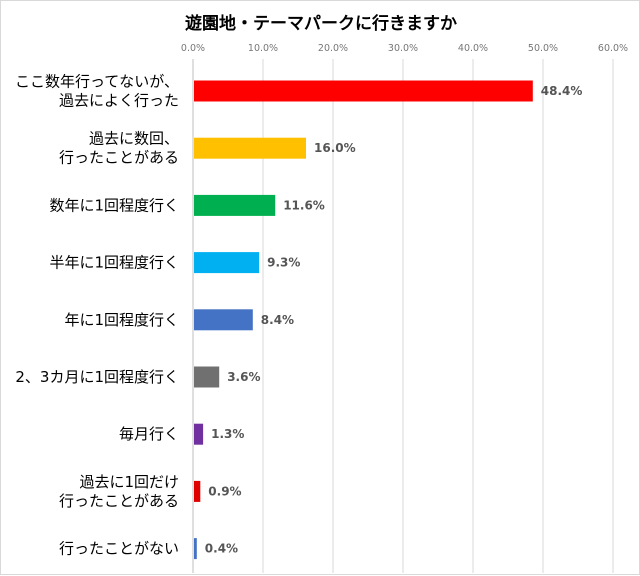 The width and height of the screenshot is (640, 576). Describe the element at coordinates (321, 23) in the screenshot. I see `chart-title: 遊園地・テーマパークに行きますか` at that location.